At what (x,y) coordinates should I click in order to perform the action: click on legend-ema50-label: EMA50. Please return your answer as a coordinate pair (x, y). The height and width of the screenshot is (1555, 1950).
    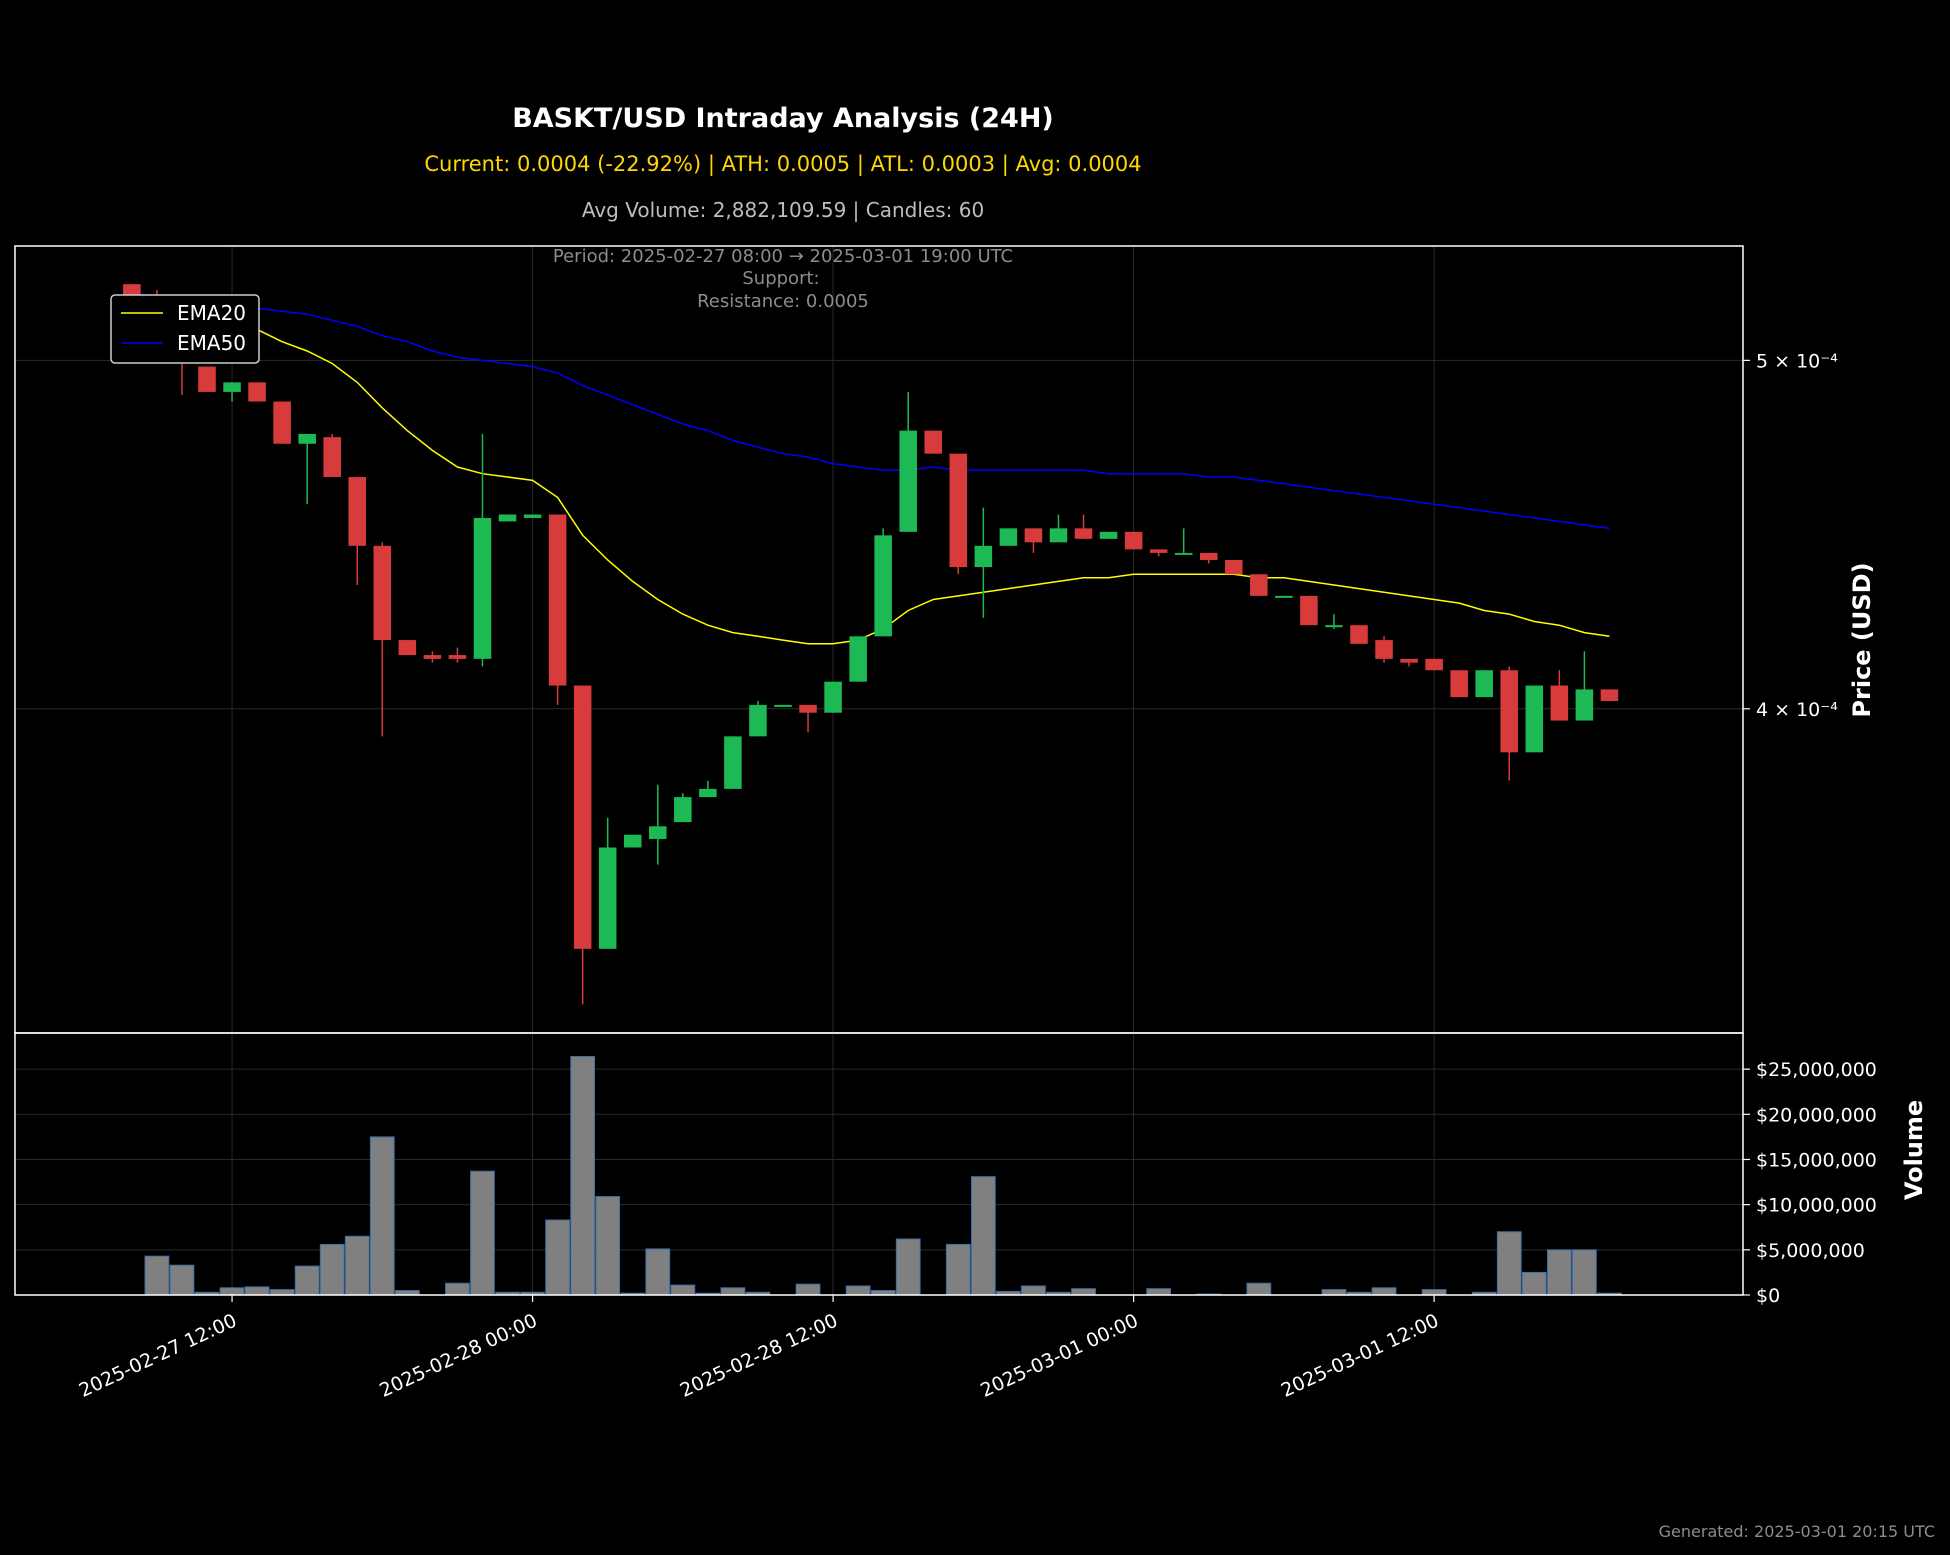
    Looking at the image, I should click on (211, 343).